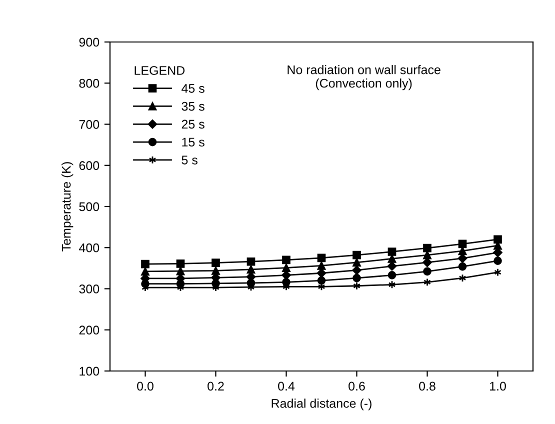 This screenshot has width=555, height=424. Describe the element at coordinates (286, 386) in the screenshot. I see `x-tick-label: 0.4` at that location.